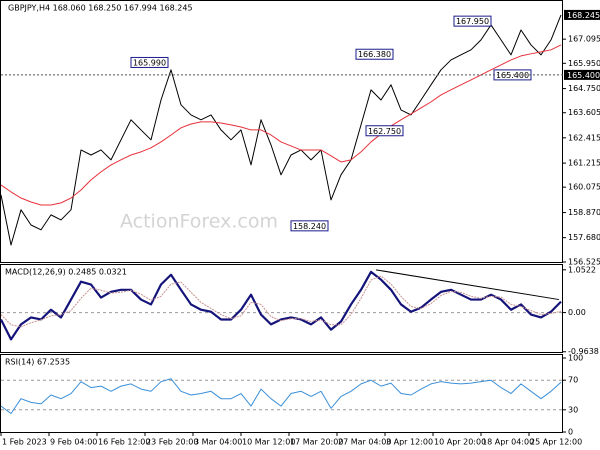 The width and height of the screenshot is (600, 450). I want to click on y-tick-label: 1.0522, so click(582, 269).